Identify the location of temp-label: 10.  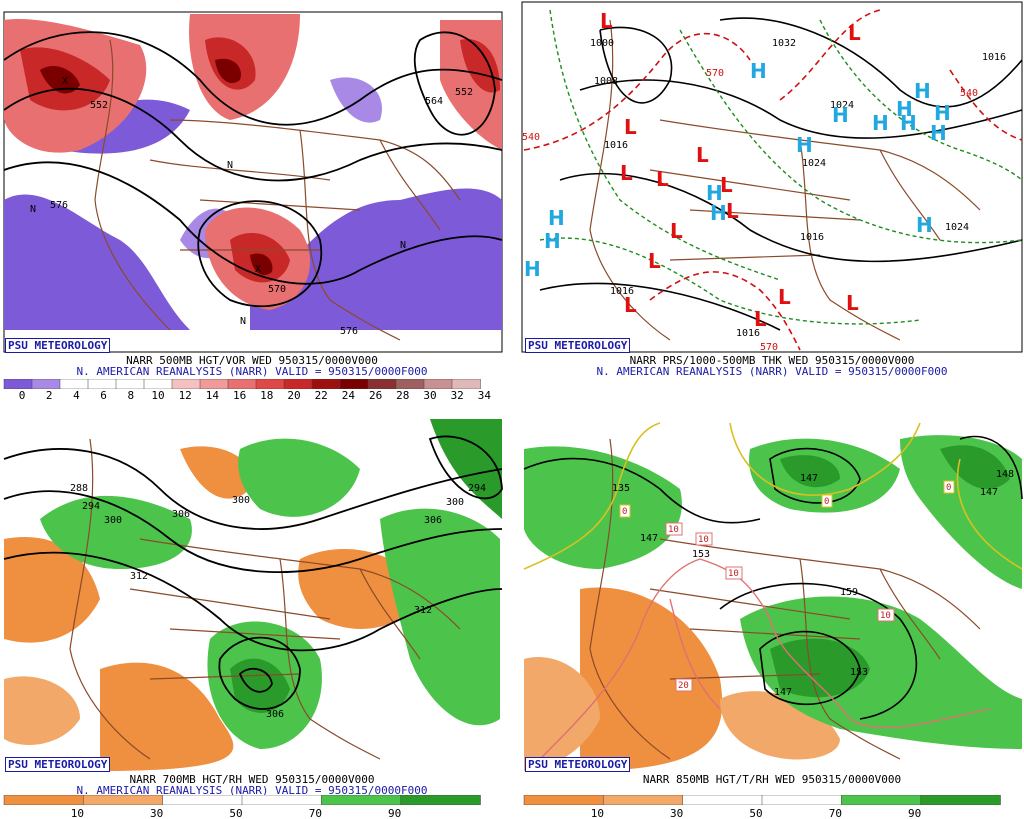
(673, 530).